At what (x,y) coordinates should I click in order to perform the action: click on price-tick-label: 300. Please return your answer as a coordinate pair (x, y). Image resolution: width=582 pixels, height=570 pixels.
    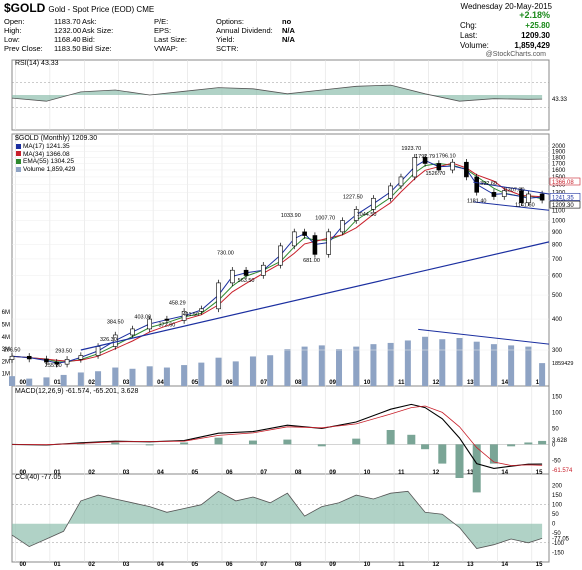
    Looking at the image, I should click on (557, 351).